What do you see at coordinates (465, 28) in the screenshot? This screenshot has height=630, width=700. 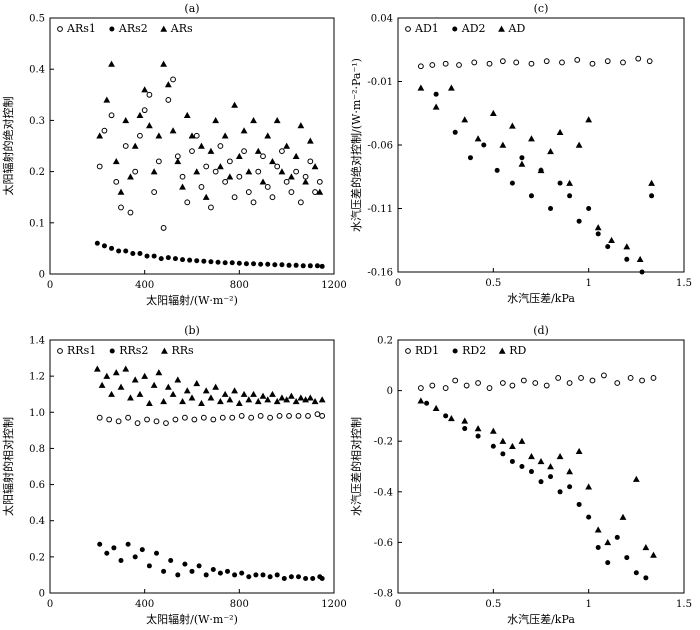 I see `legend: AD1 AD2 AD` at bounding box center [465, 28].